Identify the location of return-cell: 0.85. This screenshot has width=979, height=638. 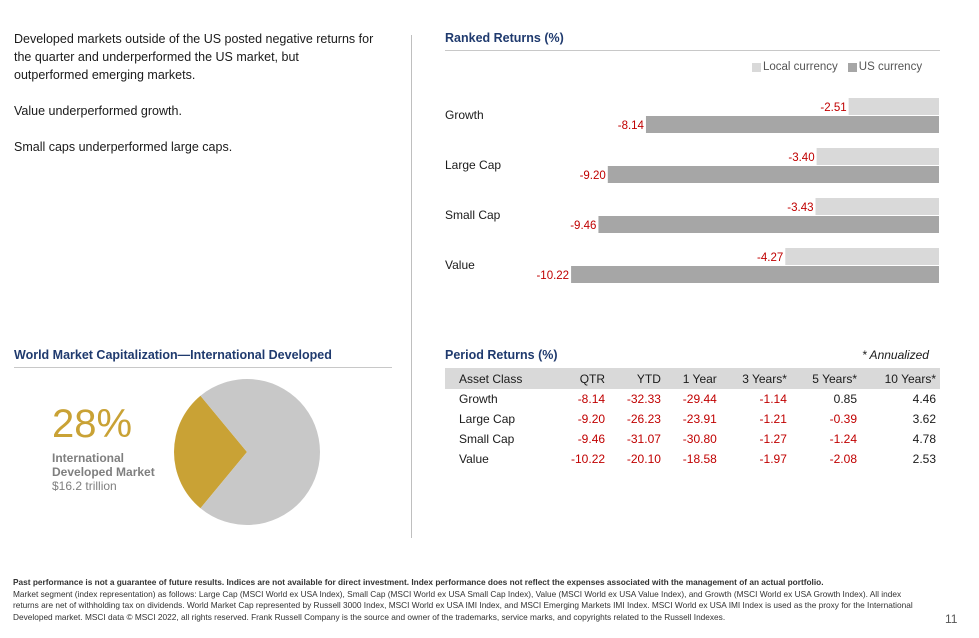
(845, 399).